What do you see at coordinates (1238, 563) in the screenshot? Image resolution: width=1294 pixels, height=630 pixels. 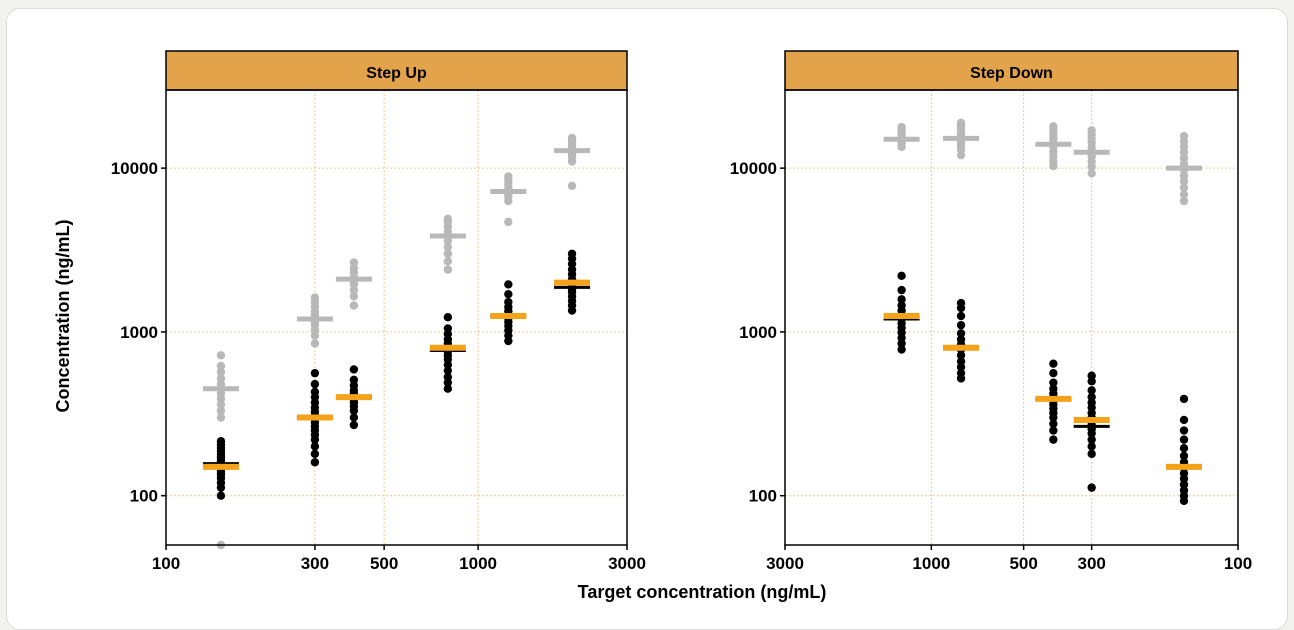 I see `x-tick-label: 100` at bounding box center [1238, 563].